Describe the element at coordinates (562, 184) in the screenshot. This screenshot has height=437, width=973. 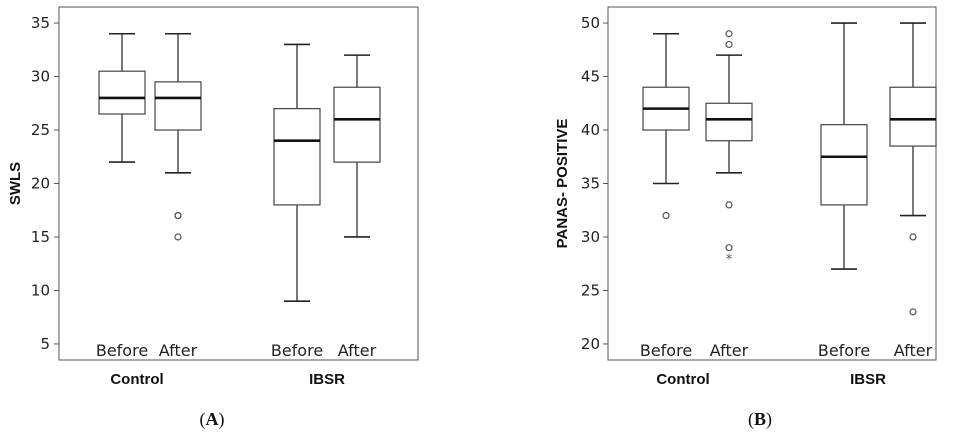
I see `y-axis-label: PANAS- POSITIVE` at that location.